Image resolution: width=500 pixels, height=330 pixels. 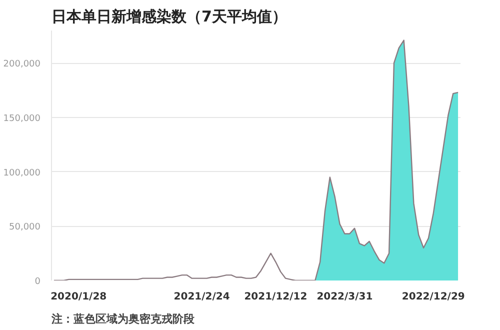 I want to click on y-tick-label: 150,000, so click(x=22, y=119).